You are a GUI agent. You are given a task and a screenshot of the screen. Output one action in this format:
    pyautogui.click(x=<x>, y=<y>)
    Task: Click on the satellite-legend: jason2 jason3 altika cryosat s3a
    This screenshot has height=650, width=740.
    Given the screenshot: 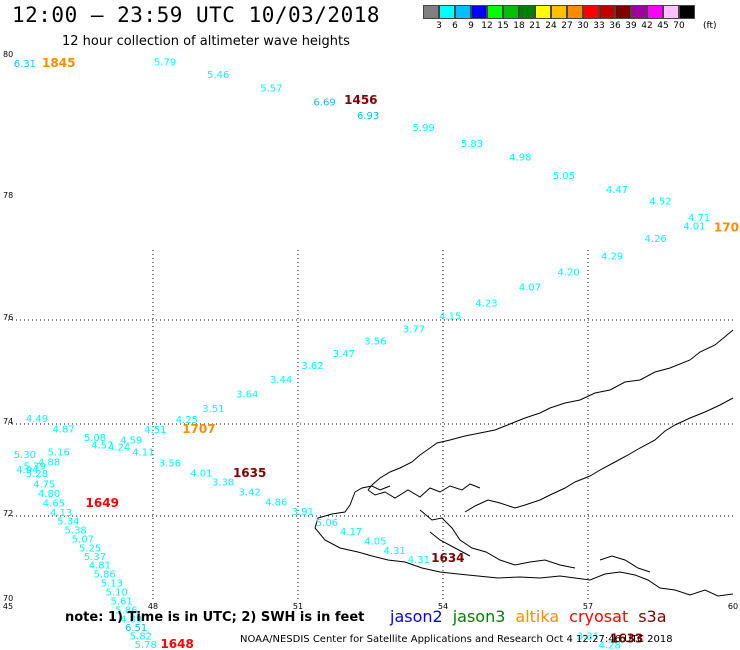 What is the action you would take?
    pyautogui.click(x=533, y=616)
    